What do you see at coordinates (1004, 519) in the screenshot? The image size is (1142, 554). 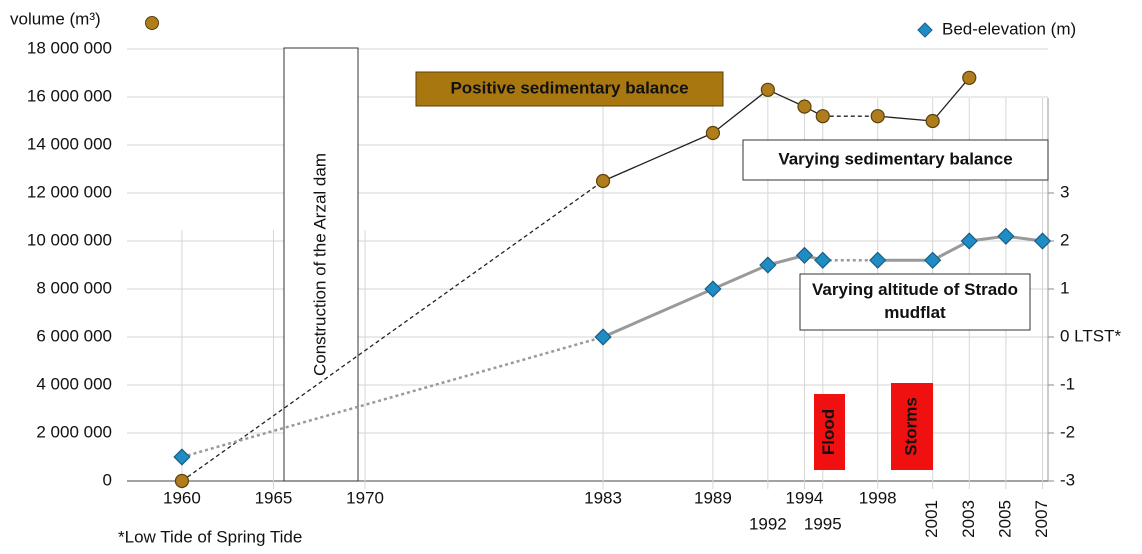 I see `x-tick-label: 2005` at bounding box center [1004, 519].